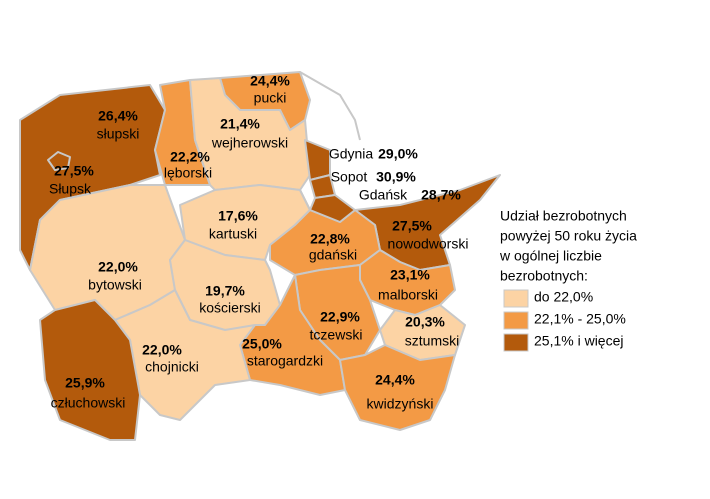  I want to click on value-label: 20,3%, so click(425, 322).